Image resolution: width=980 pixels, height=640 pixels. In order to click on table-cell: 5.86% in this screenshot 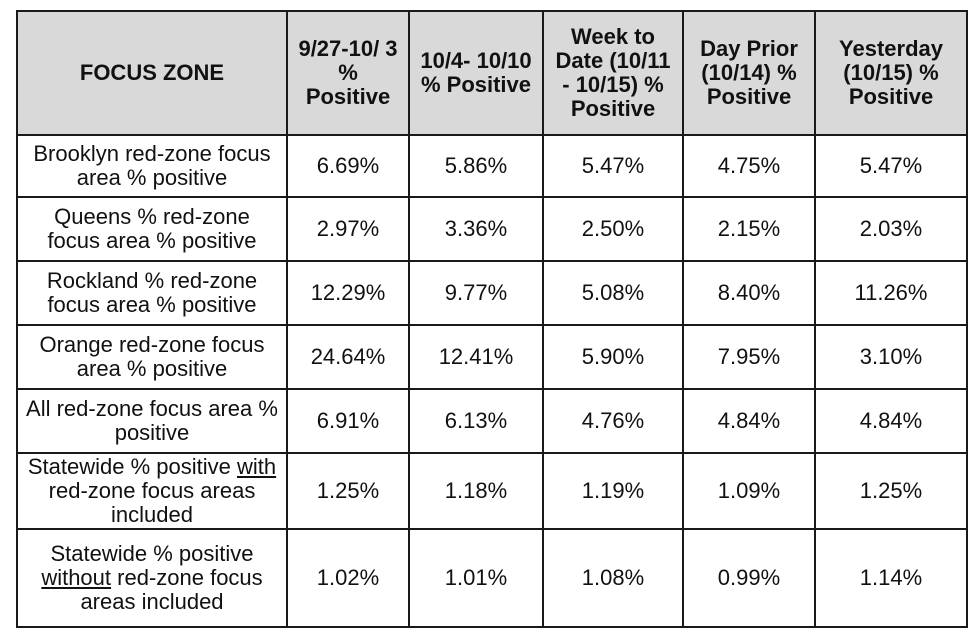, I will do `click(476, 166)`.